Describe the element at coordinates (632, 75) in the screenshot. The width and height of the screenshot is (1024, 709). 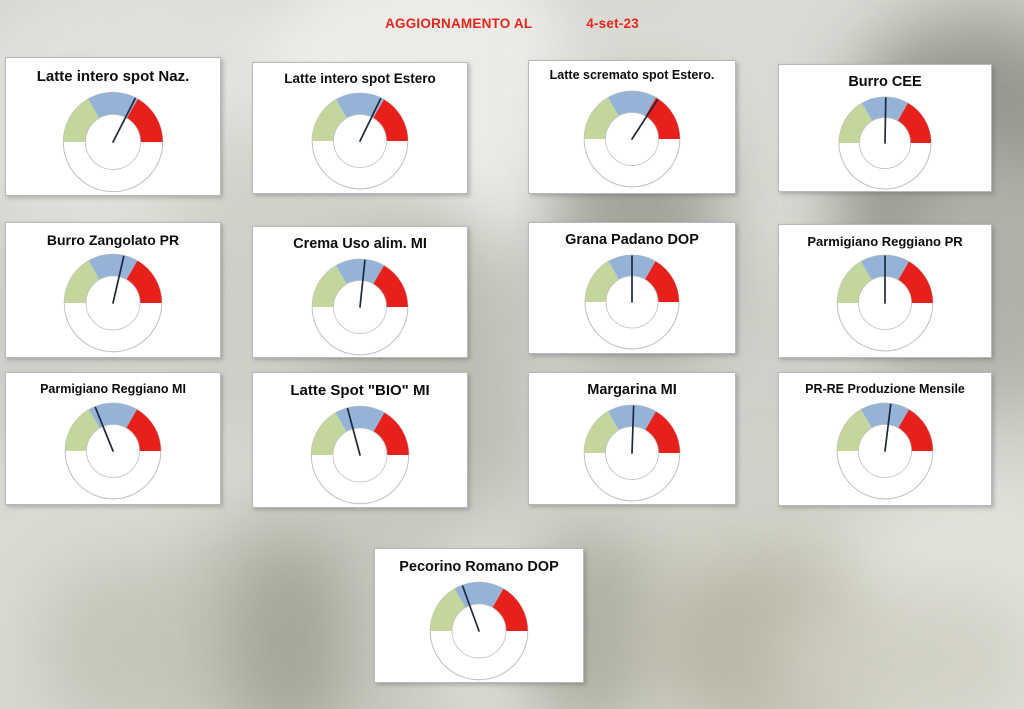
I see `gauge-card-title: Latte scremato spot Estero.` at that location.